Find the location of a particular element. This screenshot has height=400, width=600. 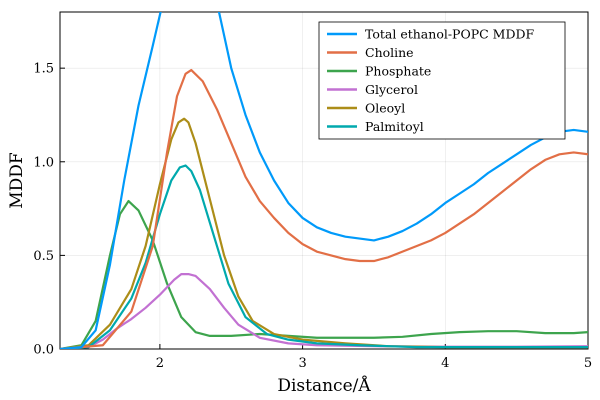

legend-label: Choline is located at coordinates (389, 52).